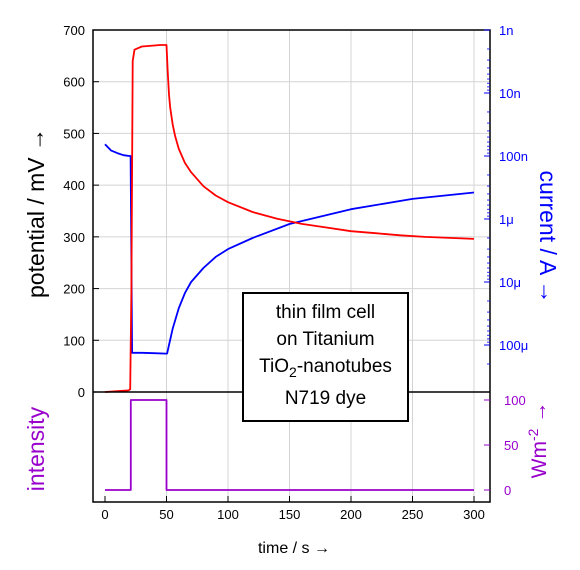 Image resolution: width=580 pixels, height=570 pixels. What do you see at coordinates (325, 368) in the screenshot?
I see `annotation-line-3: TiO2-nanotubes` at bounding box center [325, 368].